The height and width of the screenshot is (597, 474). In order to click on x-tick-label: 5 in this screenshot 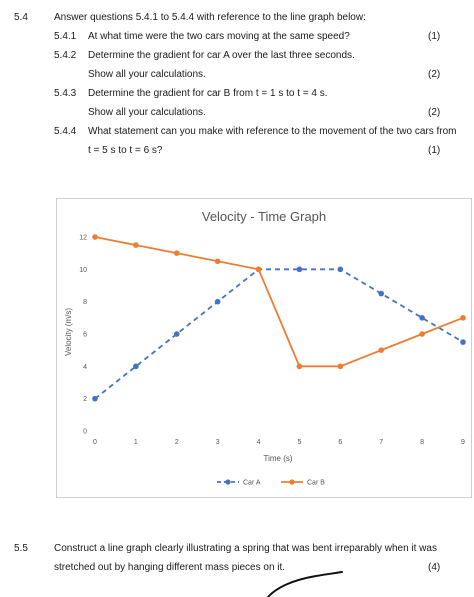, I will do `click(299, 442)`.